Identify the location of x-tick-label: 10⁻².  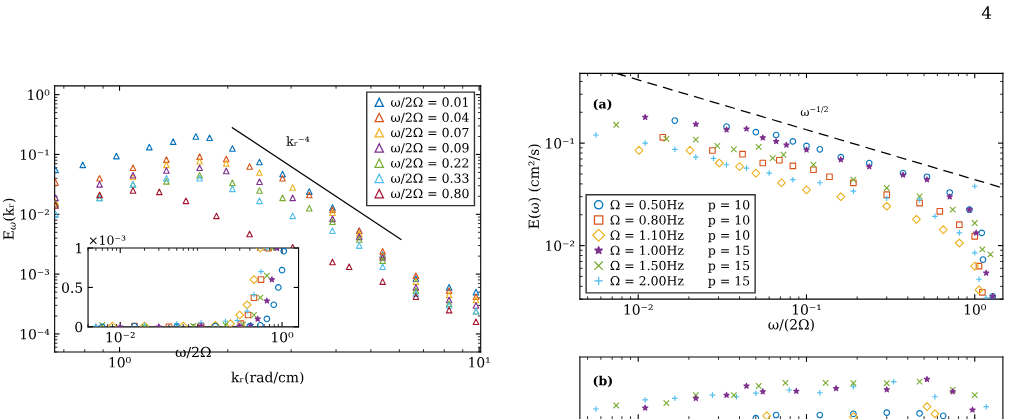
(638, 309).